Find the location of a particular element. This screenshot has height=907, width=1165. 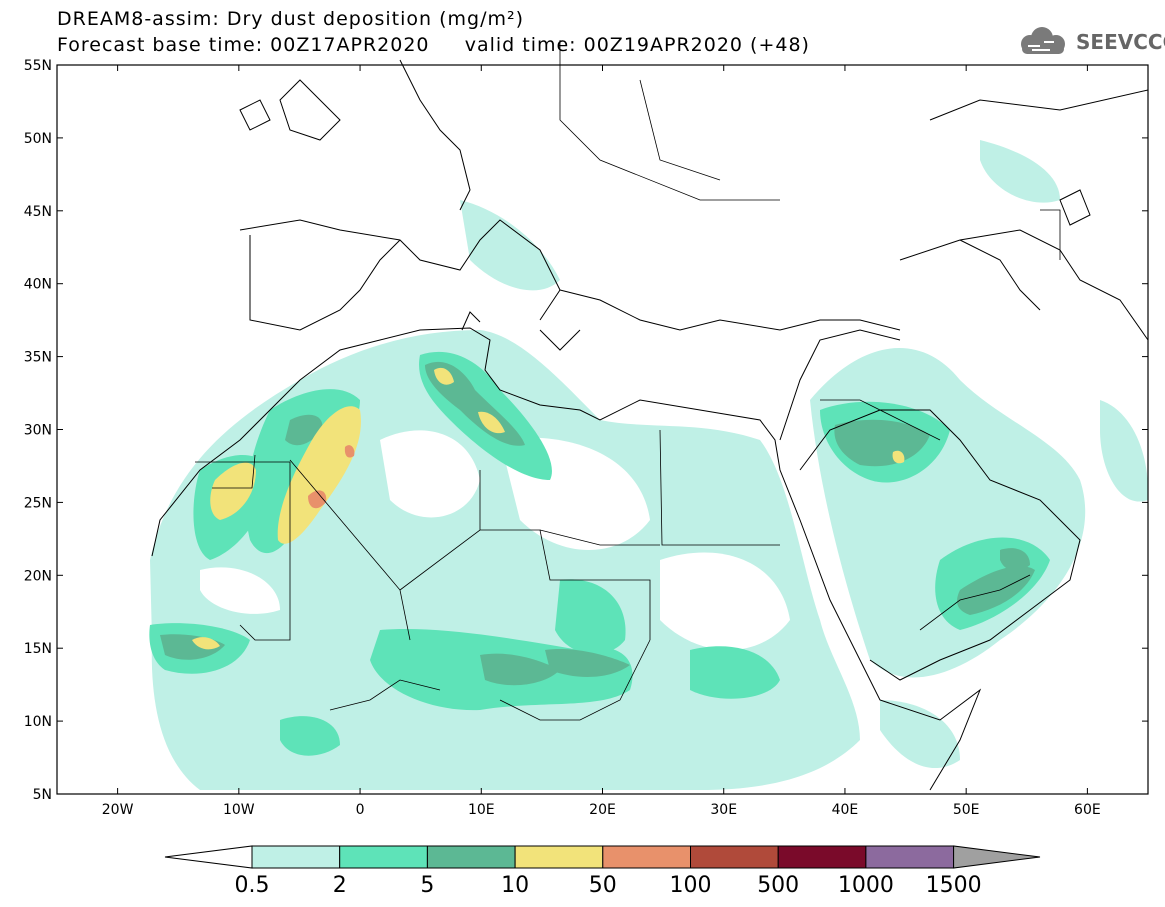

colorbar-label: 500 is located at coordinates (778, 885).